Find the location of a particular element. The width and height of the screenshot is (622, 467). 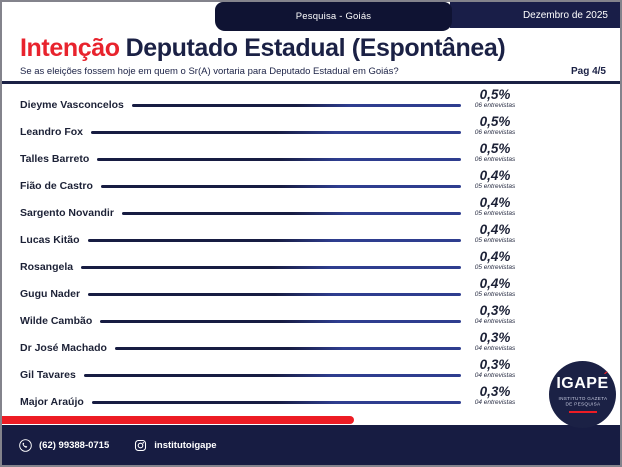

header-date-bar: Dezembro de 2025 is located at coordinates (535, 15).